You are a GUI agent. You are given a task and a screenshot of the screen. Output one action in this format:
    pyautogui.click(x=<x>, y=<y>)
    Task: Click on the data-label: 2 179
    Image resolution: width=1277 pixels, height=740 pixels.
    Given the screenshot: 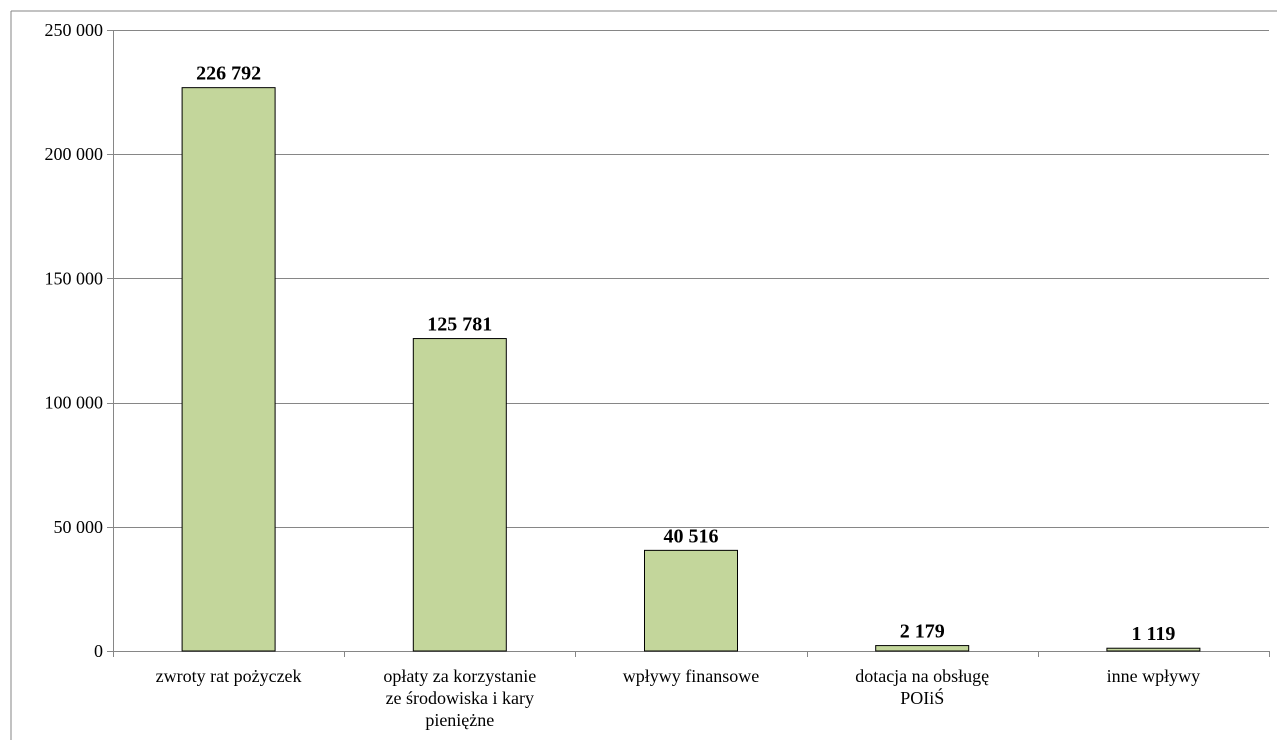 What is the action you would take?
    pyautogui.click(x=922, y=632)
    